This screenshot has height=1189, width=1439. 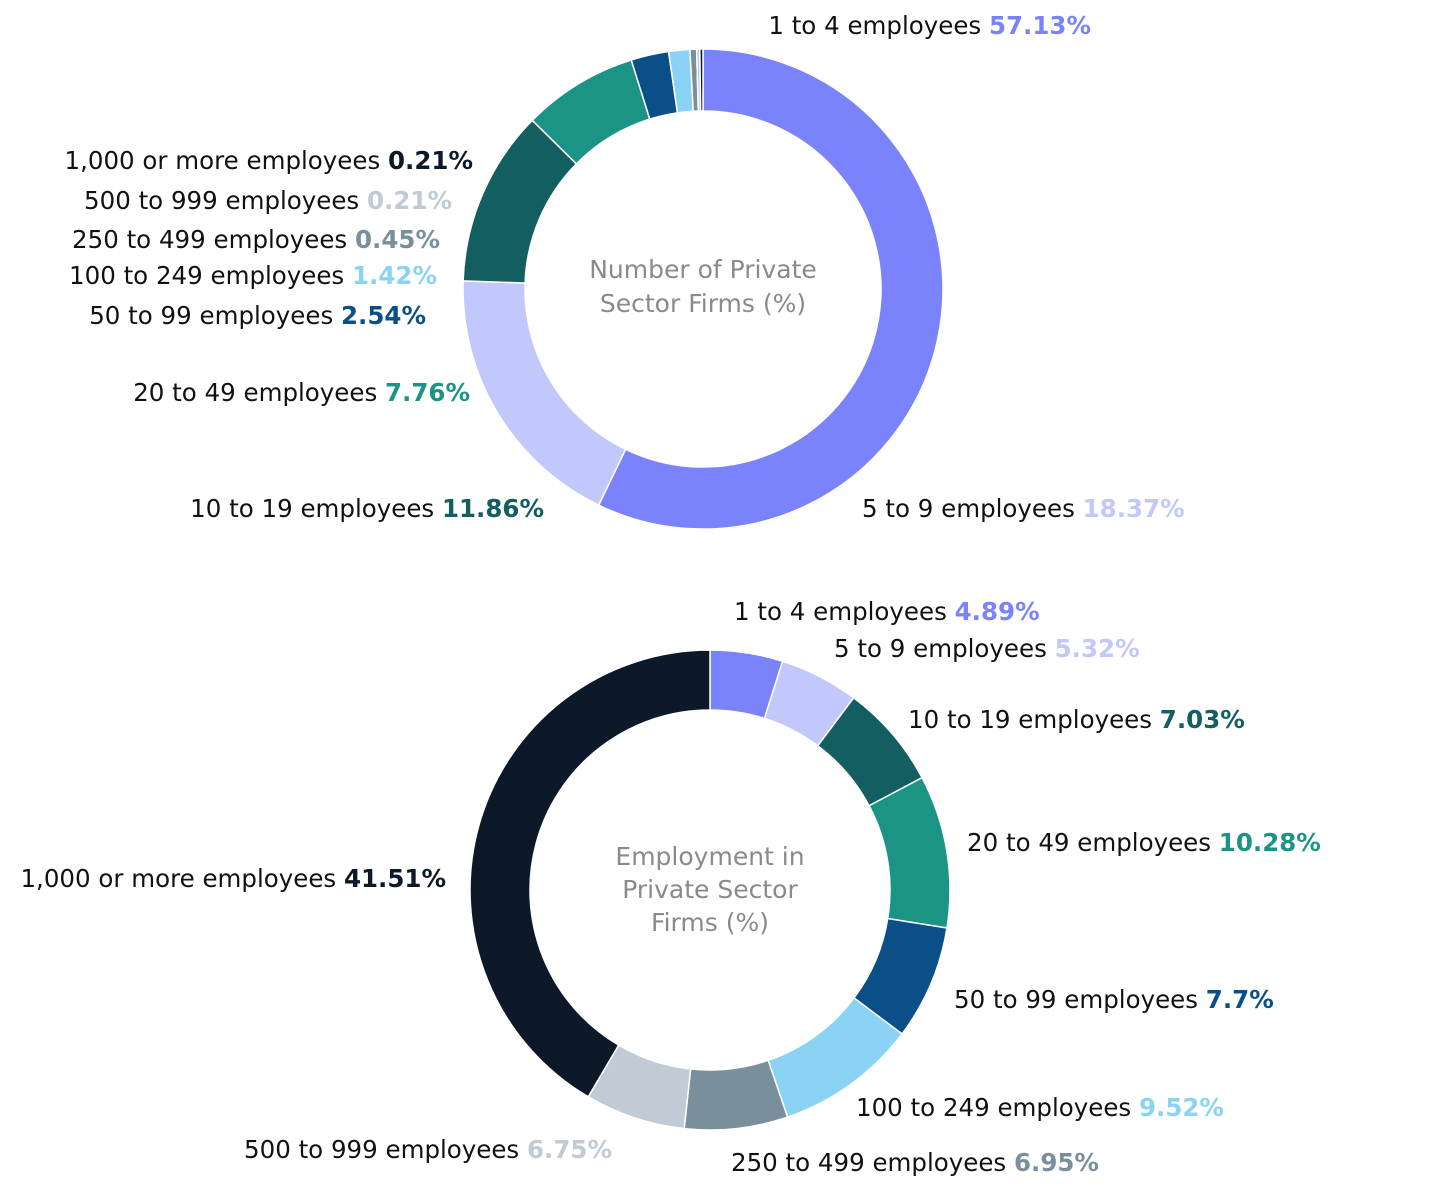 I want to click on segment-label: 20 to 49 employees 10.28%, so click(x=1144, y=842).